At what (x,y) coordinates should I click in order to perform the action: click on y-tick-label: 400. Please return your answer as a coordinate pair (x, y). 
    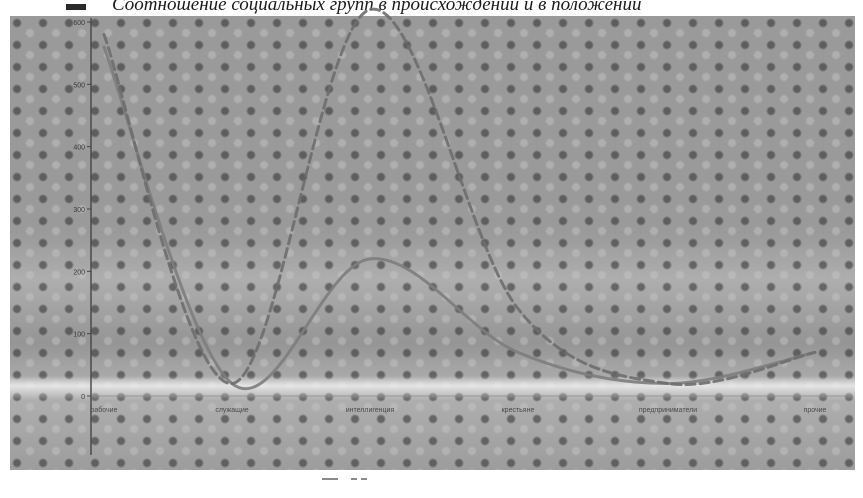
    Looking at the image, I should click on (79, 148).